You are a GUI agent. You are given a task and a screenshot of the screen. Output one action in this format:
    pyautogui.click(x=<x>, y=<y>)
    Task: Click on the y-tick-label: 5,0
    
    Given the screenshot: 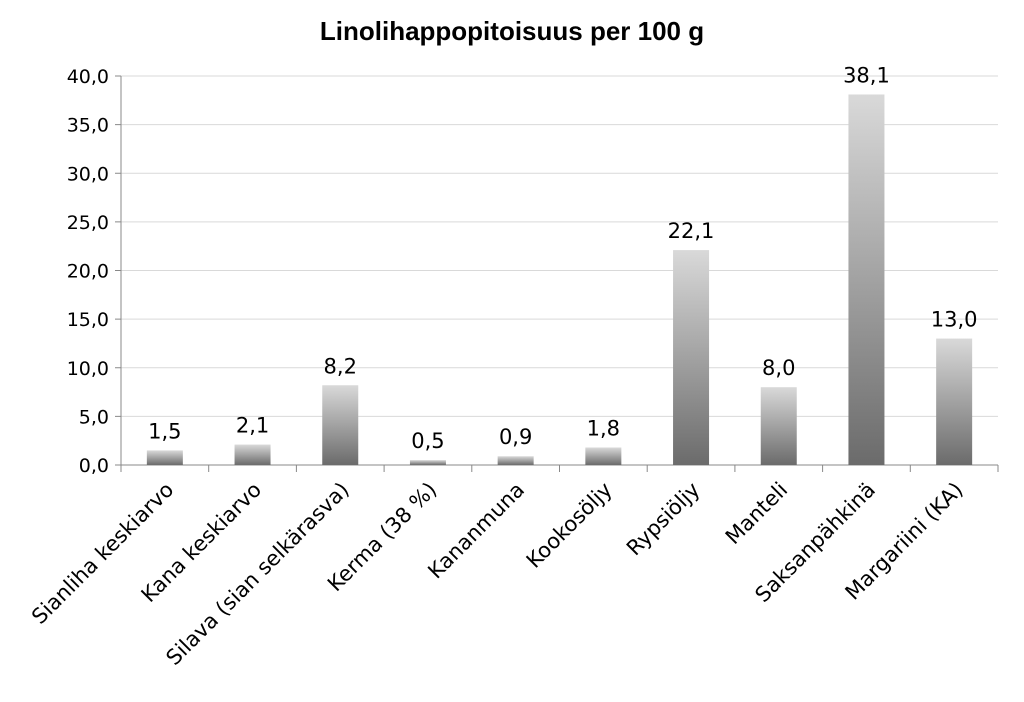 What is the action you would take?
    pyautogui.click(x=94, y=417)
    